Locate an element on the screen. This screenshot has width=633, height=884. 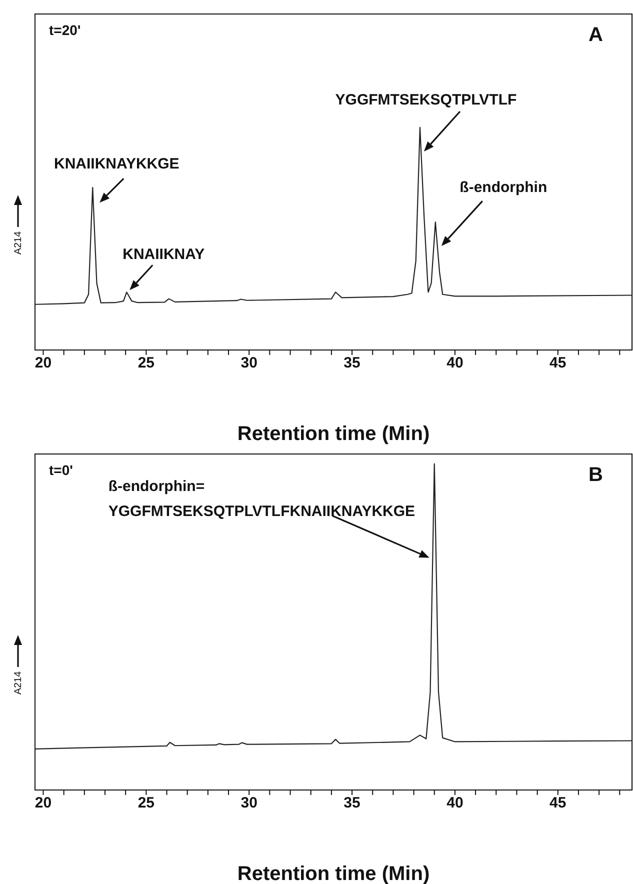
annotation: B is located at coordinates (595, 475).